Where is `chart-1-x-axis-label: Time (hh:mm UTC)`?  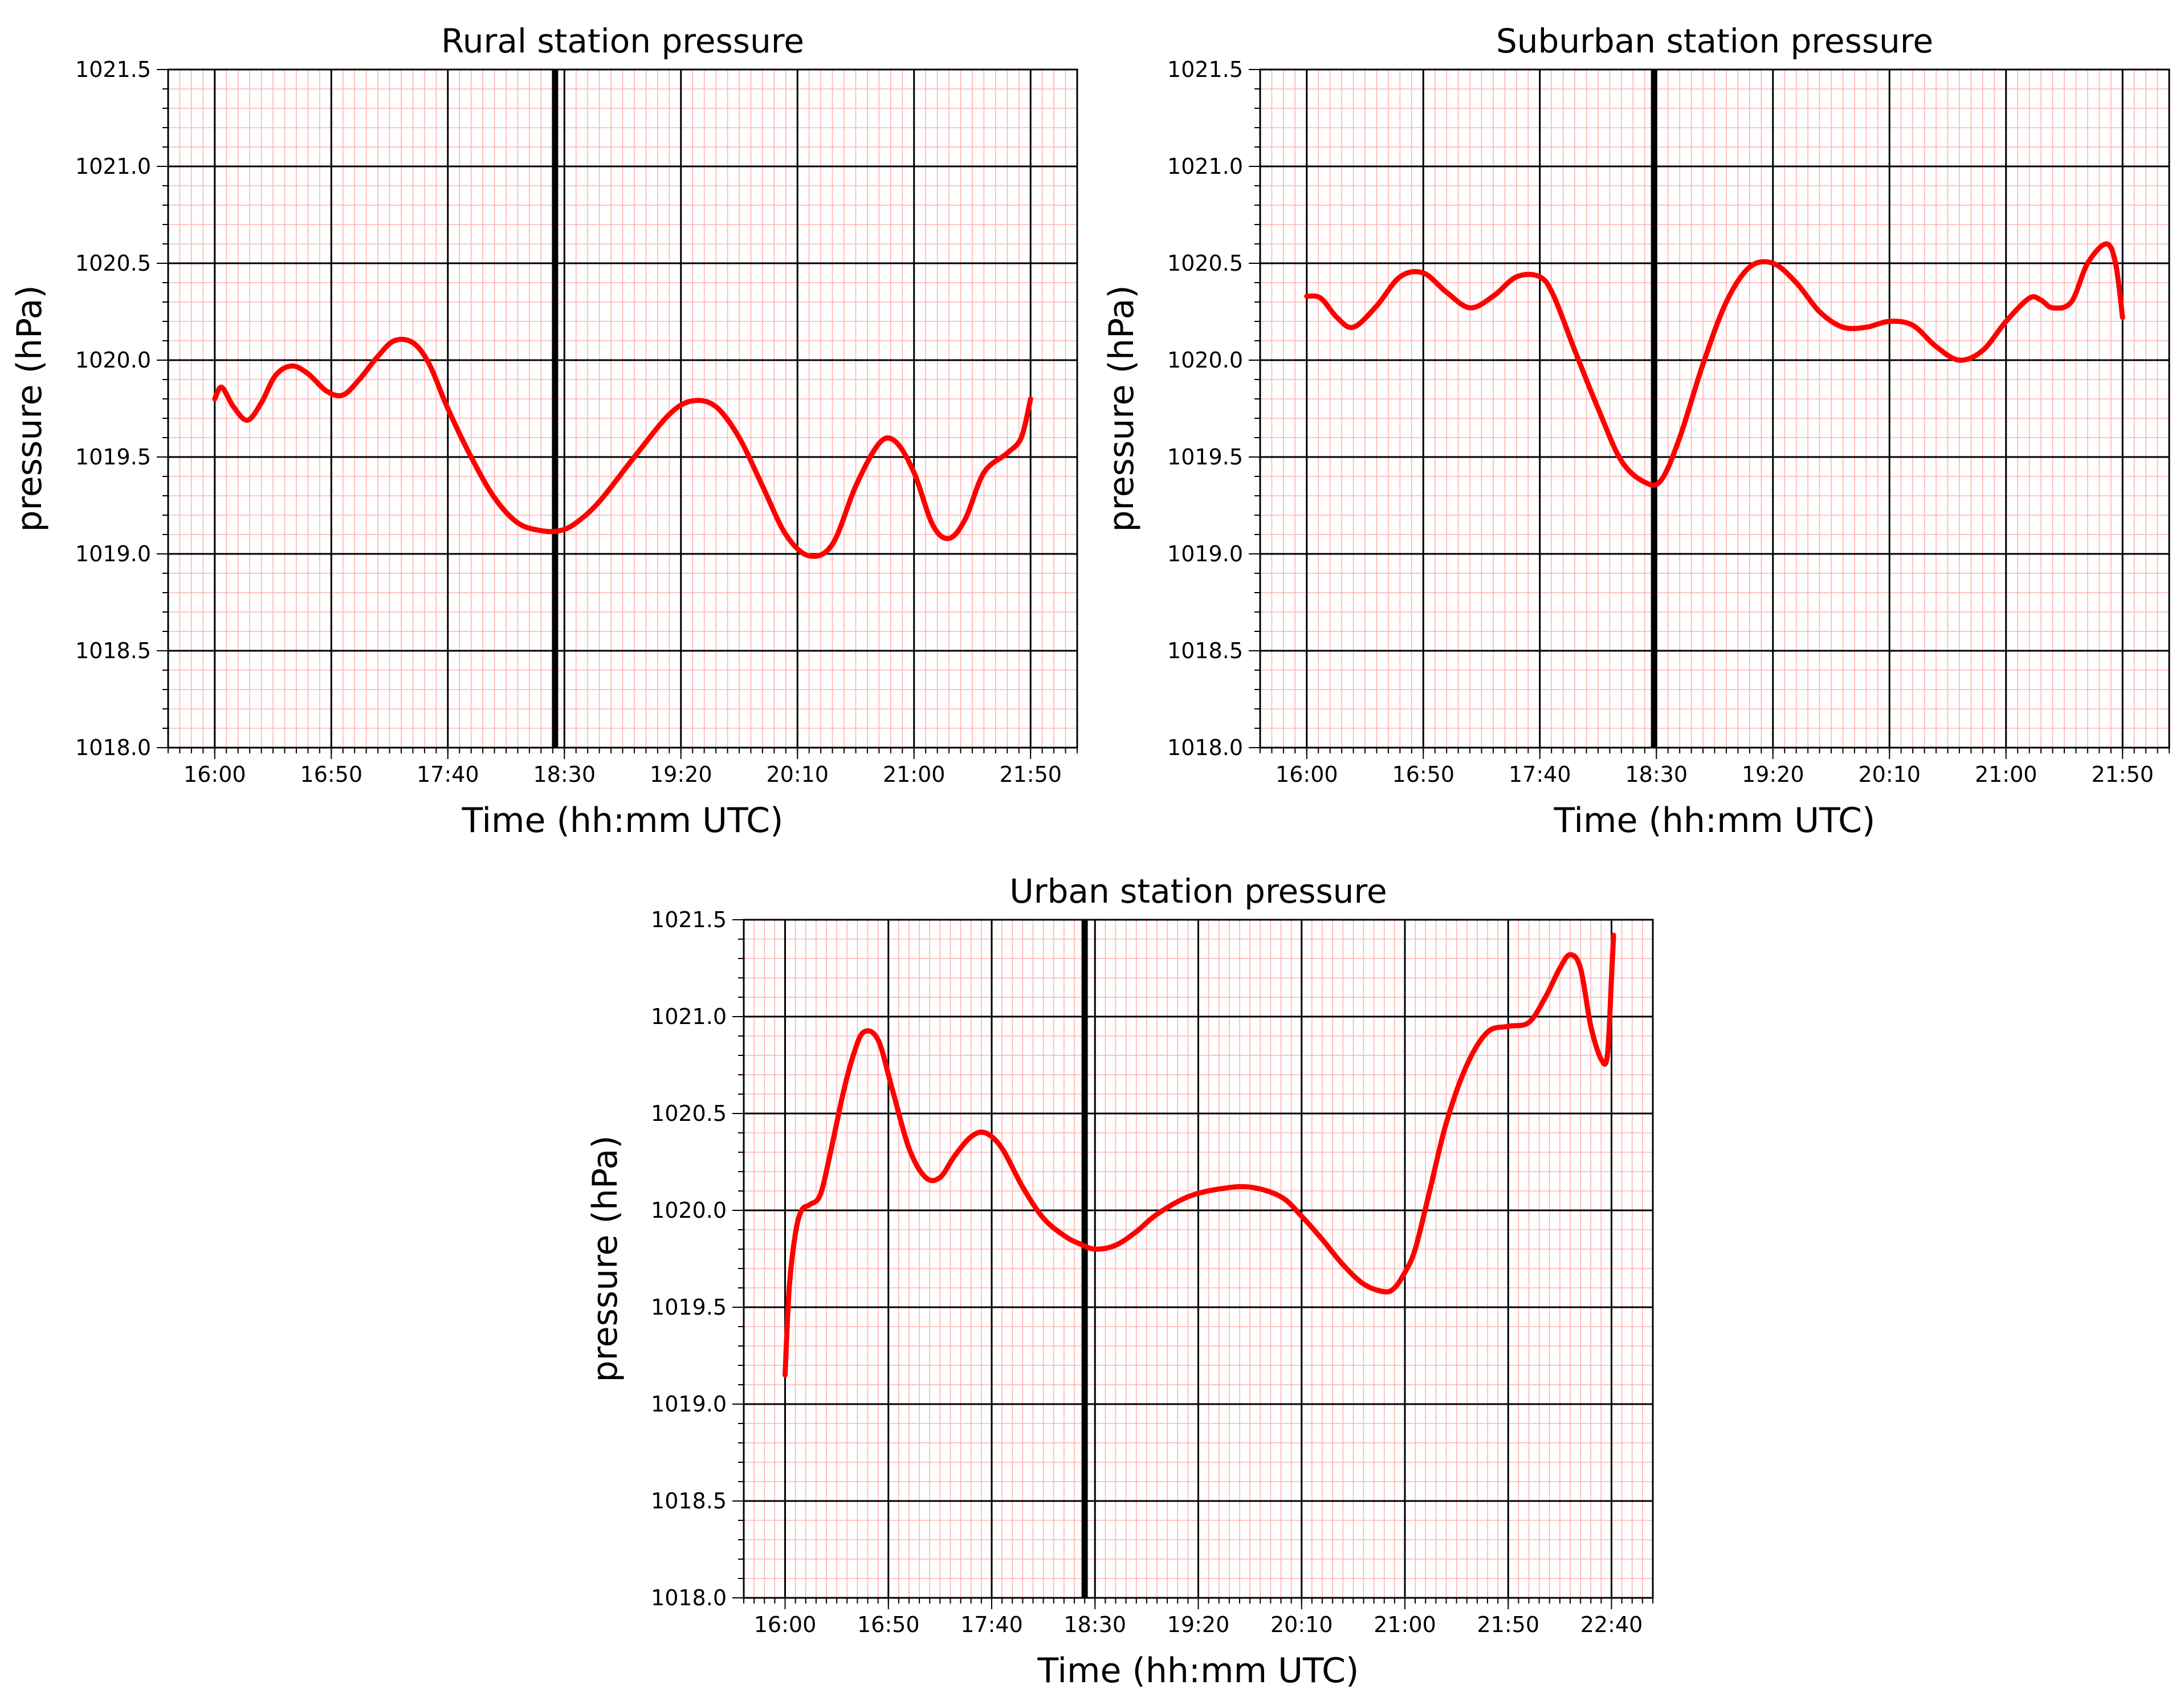
chart-1-x-axis-label: Time (hh:mm UTC) is located at coordinates (1715, 821).